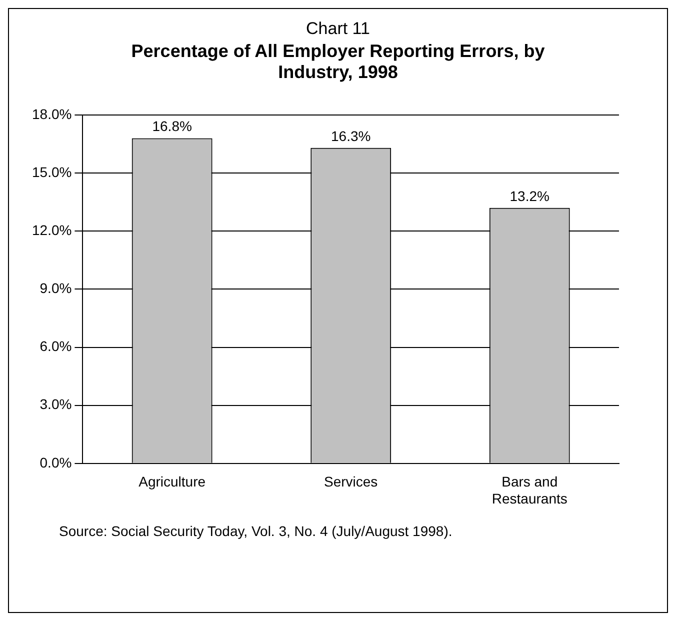  What do you see at coordinates (530, 490) in the screenshot?
I see `x-tick-label: Bars and Restaurants` at bounding box center [530, 490].